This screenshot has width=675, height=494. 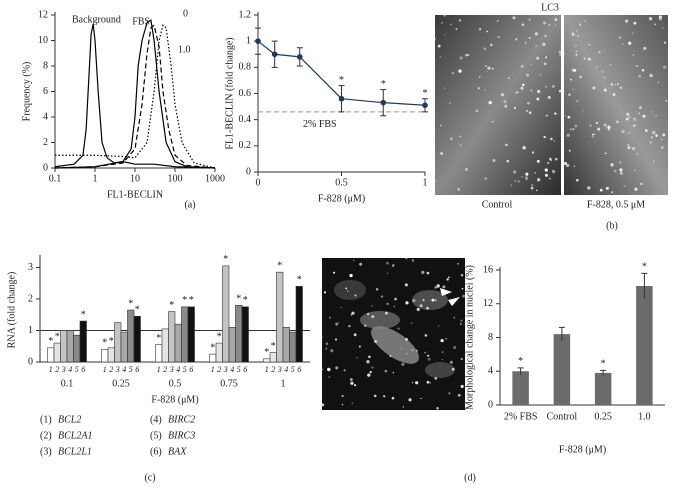 What do you see at coordinates (245, 145) in the screenshot?
I see `y-tick-label: 0.2` at bounding box center [245, 145].